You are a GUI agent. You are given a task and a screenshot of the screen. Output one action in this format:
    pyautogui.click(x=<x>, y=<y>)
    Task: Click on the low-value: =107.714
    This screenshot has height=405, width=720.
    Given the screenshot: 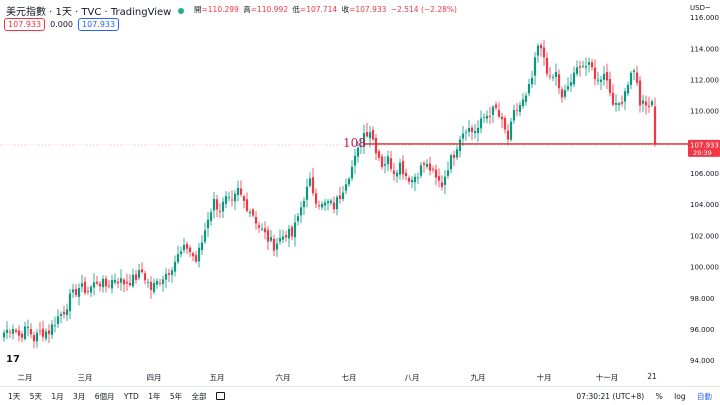 What is the action you would take?
    pyautogui.click(x=318, y=9)
    